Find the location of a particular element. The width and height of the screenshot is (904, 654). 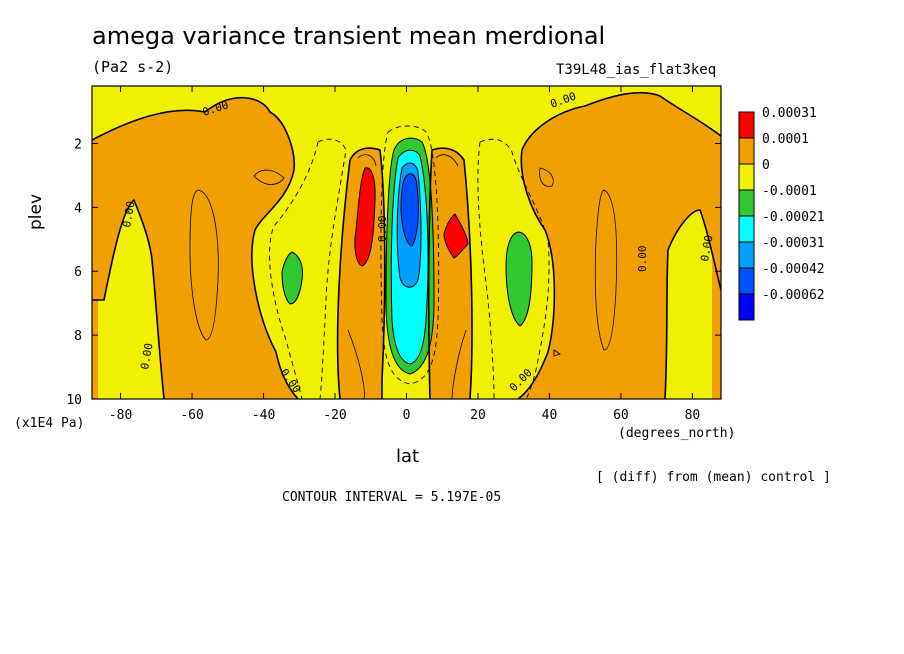

band-orange-right is located at coordinates (619, 245).